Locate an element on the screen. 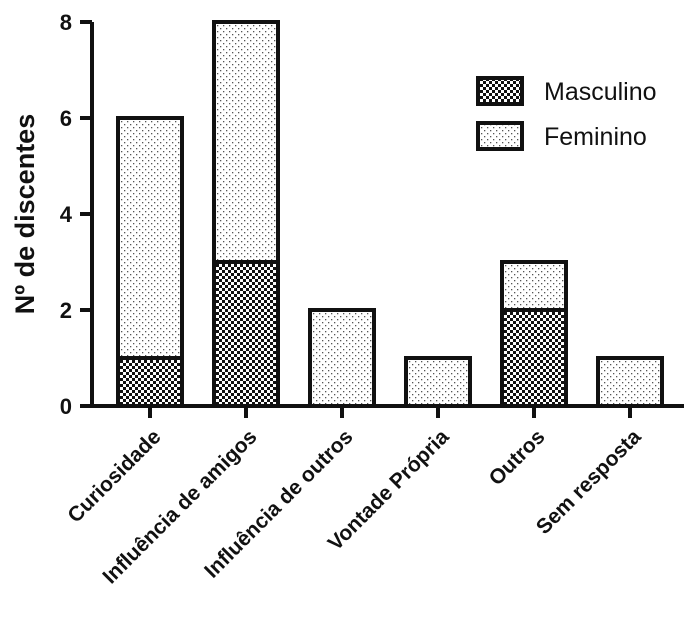 This screenshot has width=684, height=642. y-ticks-layer: 0 2 4 6 8 is located at coordinates (76, 214).